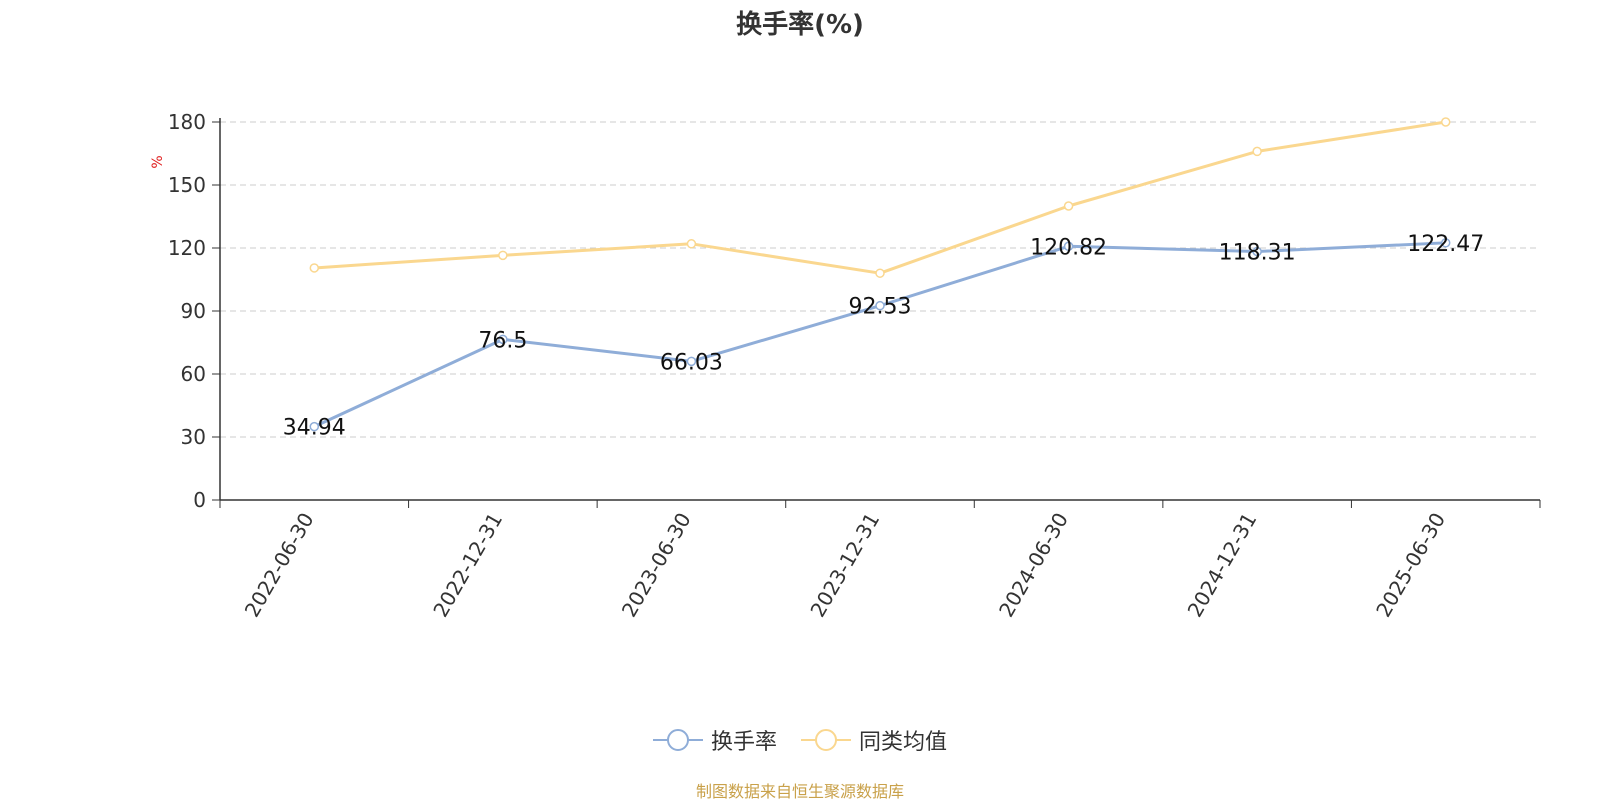 The width and height of the screenshot is (1600, 802). What do you see at coordinates (800, 25) in the screenshot?
I see `chart-title: 换手率(%)` at bounding box center [800, 25].